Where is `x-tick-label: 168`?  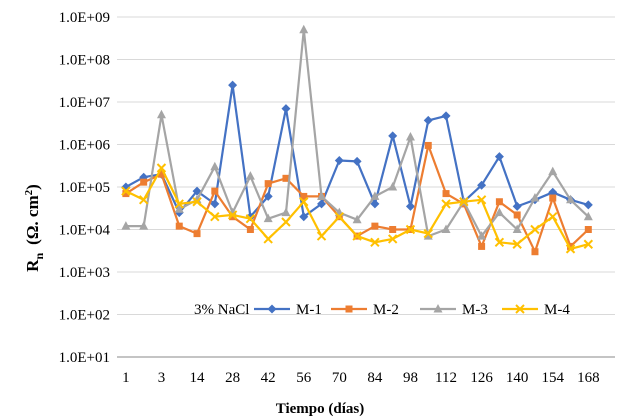 x-tick-label: 168 is located at coordinates (588, 378).